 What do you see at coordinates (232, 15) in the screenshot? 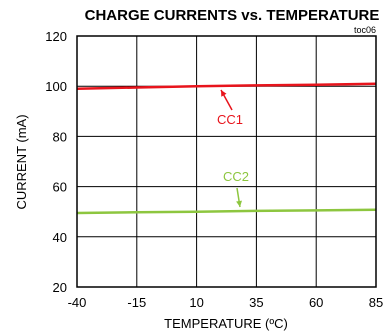
I see `chart-title: CHARGE CURRENTS vs. TEMPERATURE` at bounding box center [232, 15].